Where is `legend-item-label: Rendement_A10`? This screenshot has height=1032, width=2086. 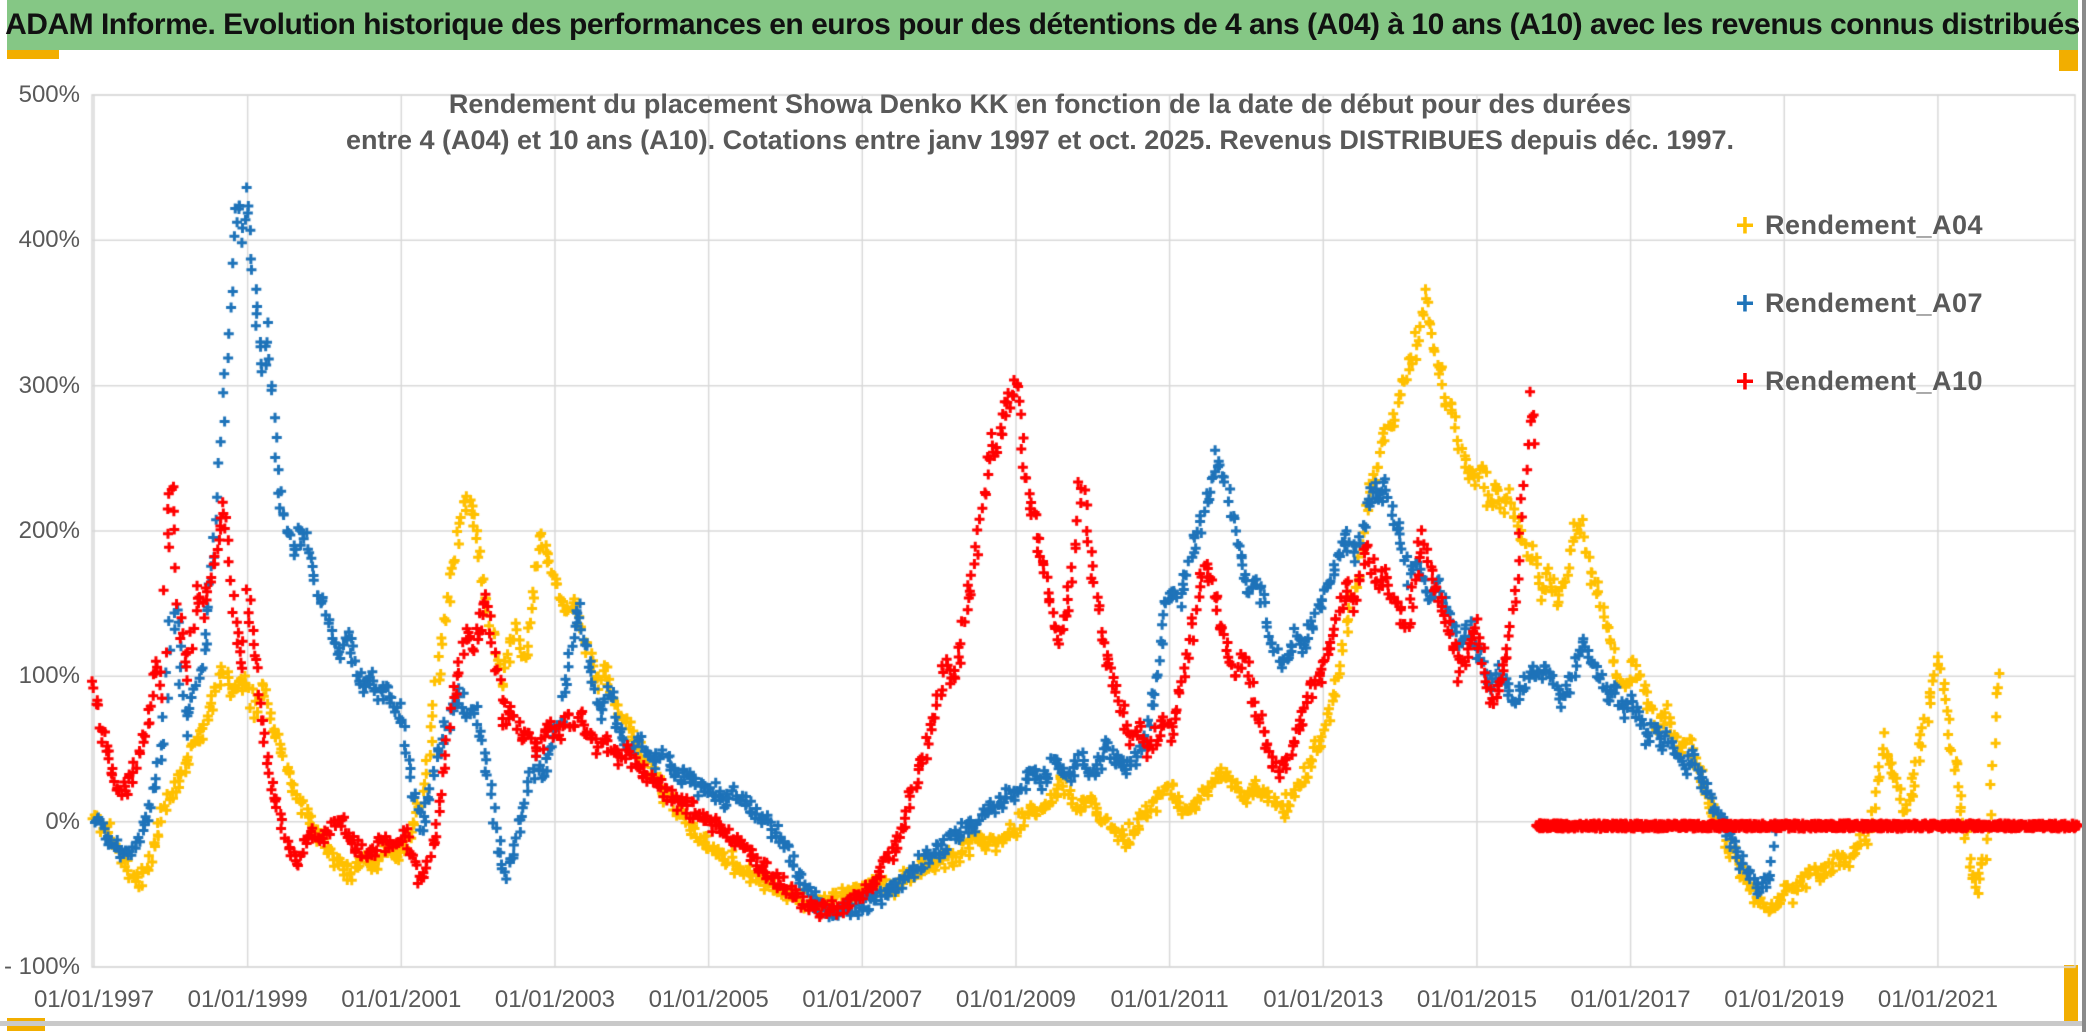 legend-item-label: Rendement_A10 is located at coordinates (1874, 380).